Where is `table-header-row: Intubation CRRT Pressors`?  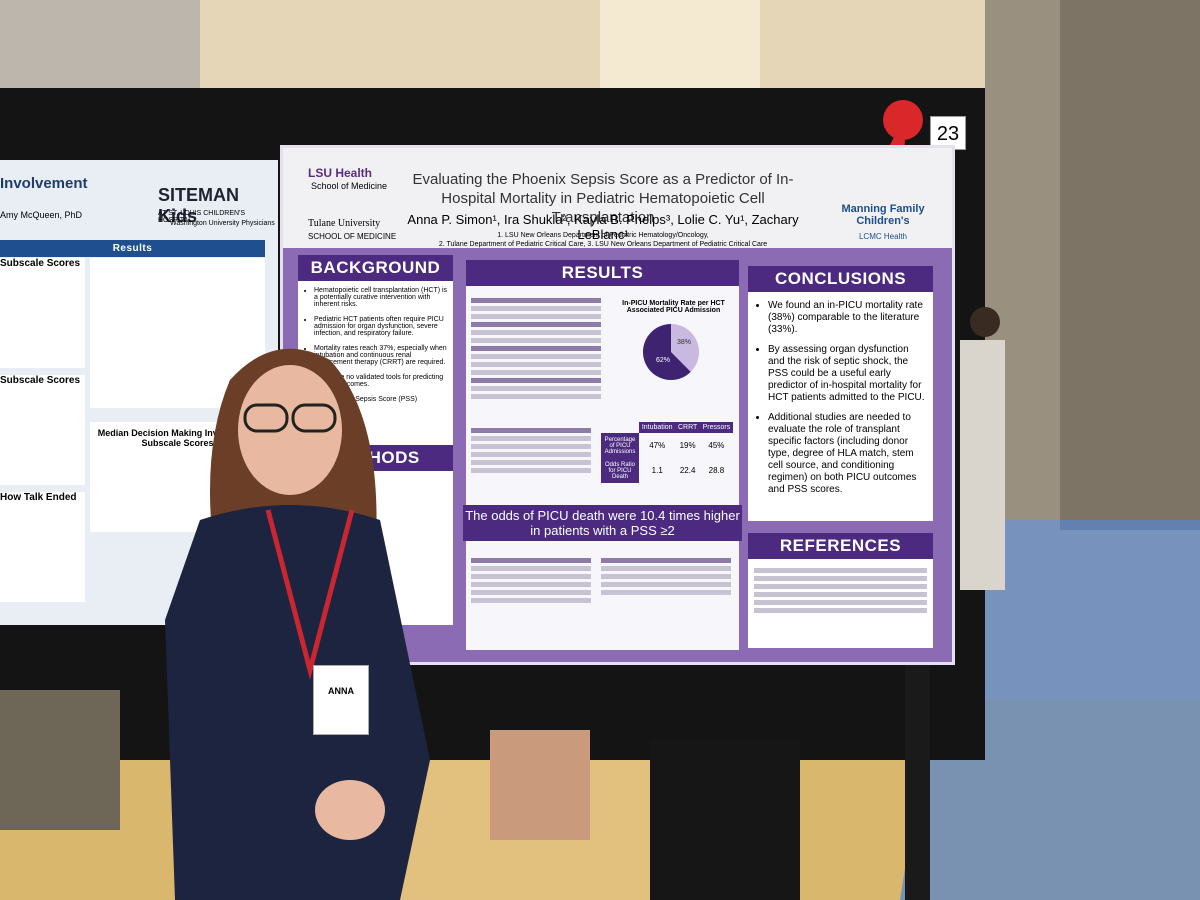
table-header-row: Intubation CRRT Pressors is located at coordinates (667, 427).